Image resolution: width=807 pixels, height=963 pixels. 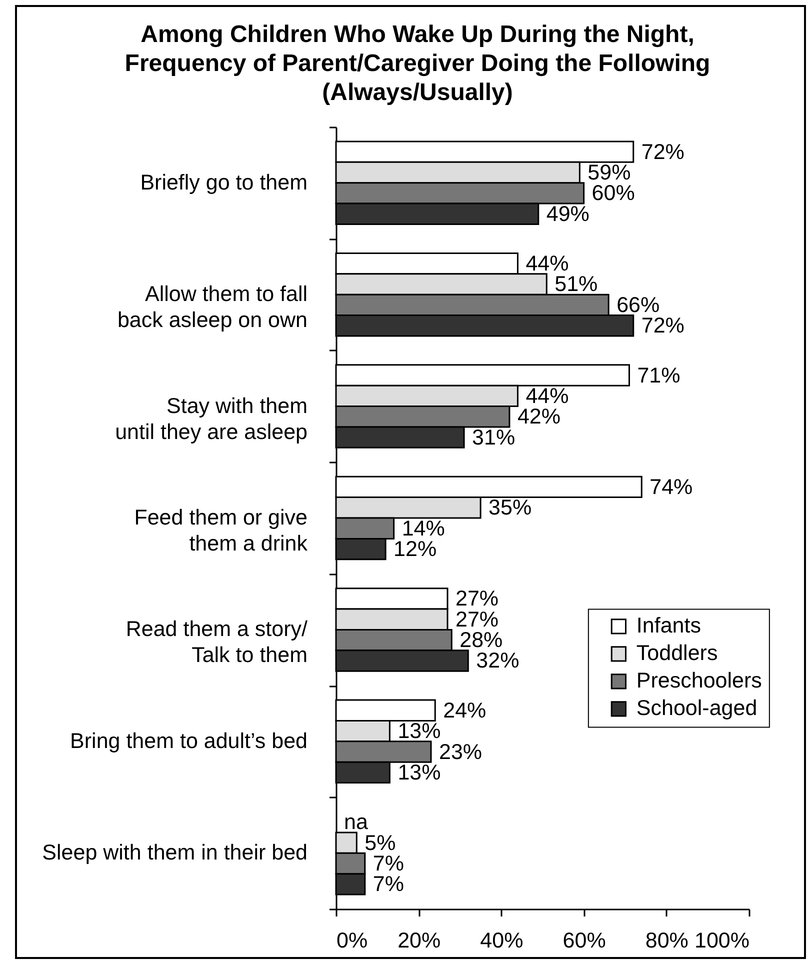 What do you see at coordinates (502, 940) in the screenshot?
I see `x-tick-label: 40%` at bounding box center [502, 940].